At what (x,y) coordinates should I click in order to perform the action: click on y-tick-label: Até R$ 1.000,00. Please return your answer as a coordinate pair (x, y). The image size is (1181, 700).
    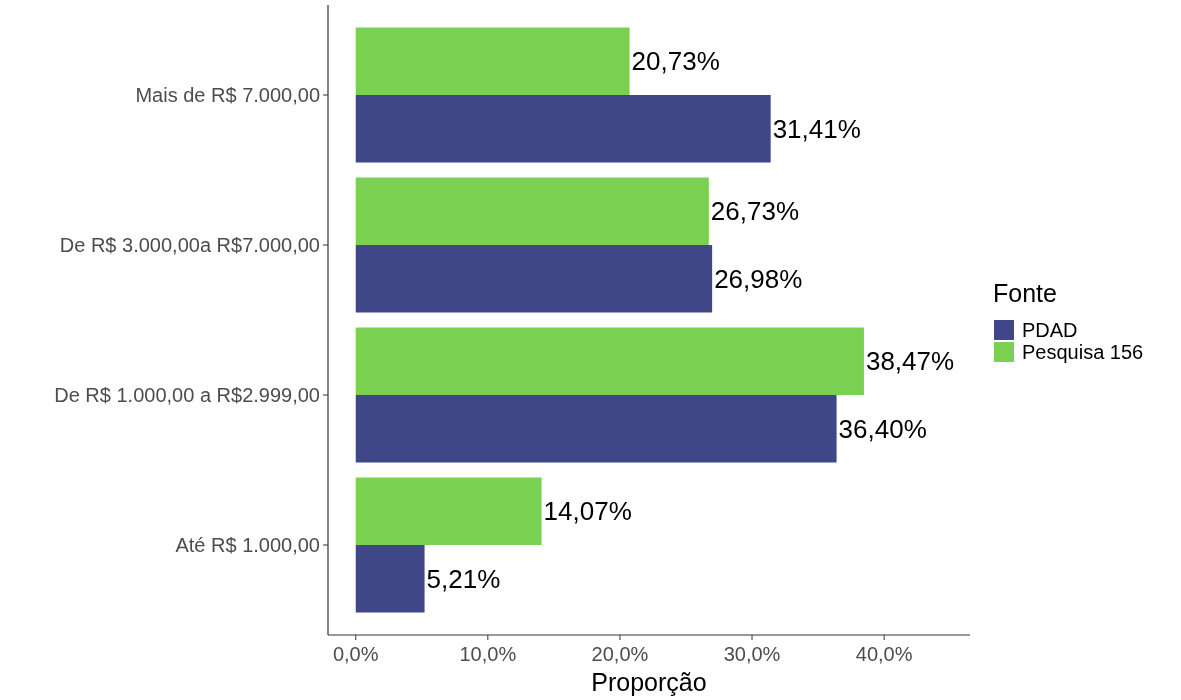
    Looking at the image, I should click on (247, 545).